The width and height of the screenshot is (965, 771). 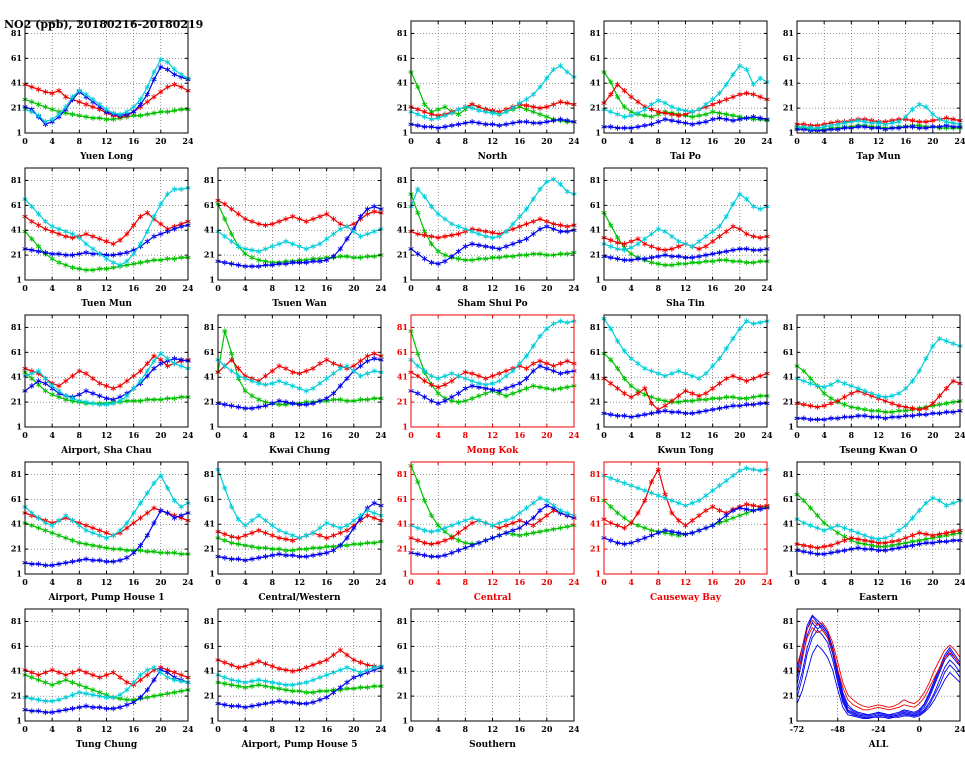 What do you see at coordinates (547, 141) in the screenshot?
I see `x-tick-label: 20` at bounding box center [547, 141].